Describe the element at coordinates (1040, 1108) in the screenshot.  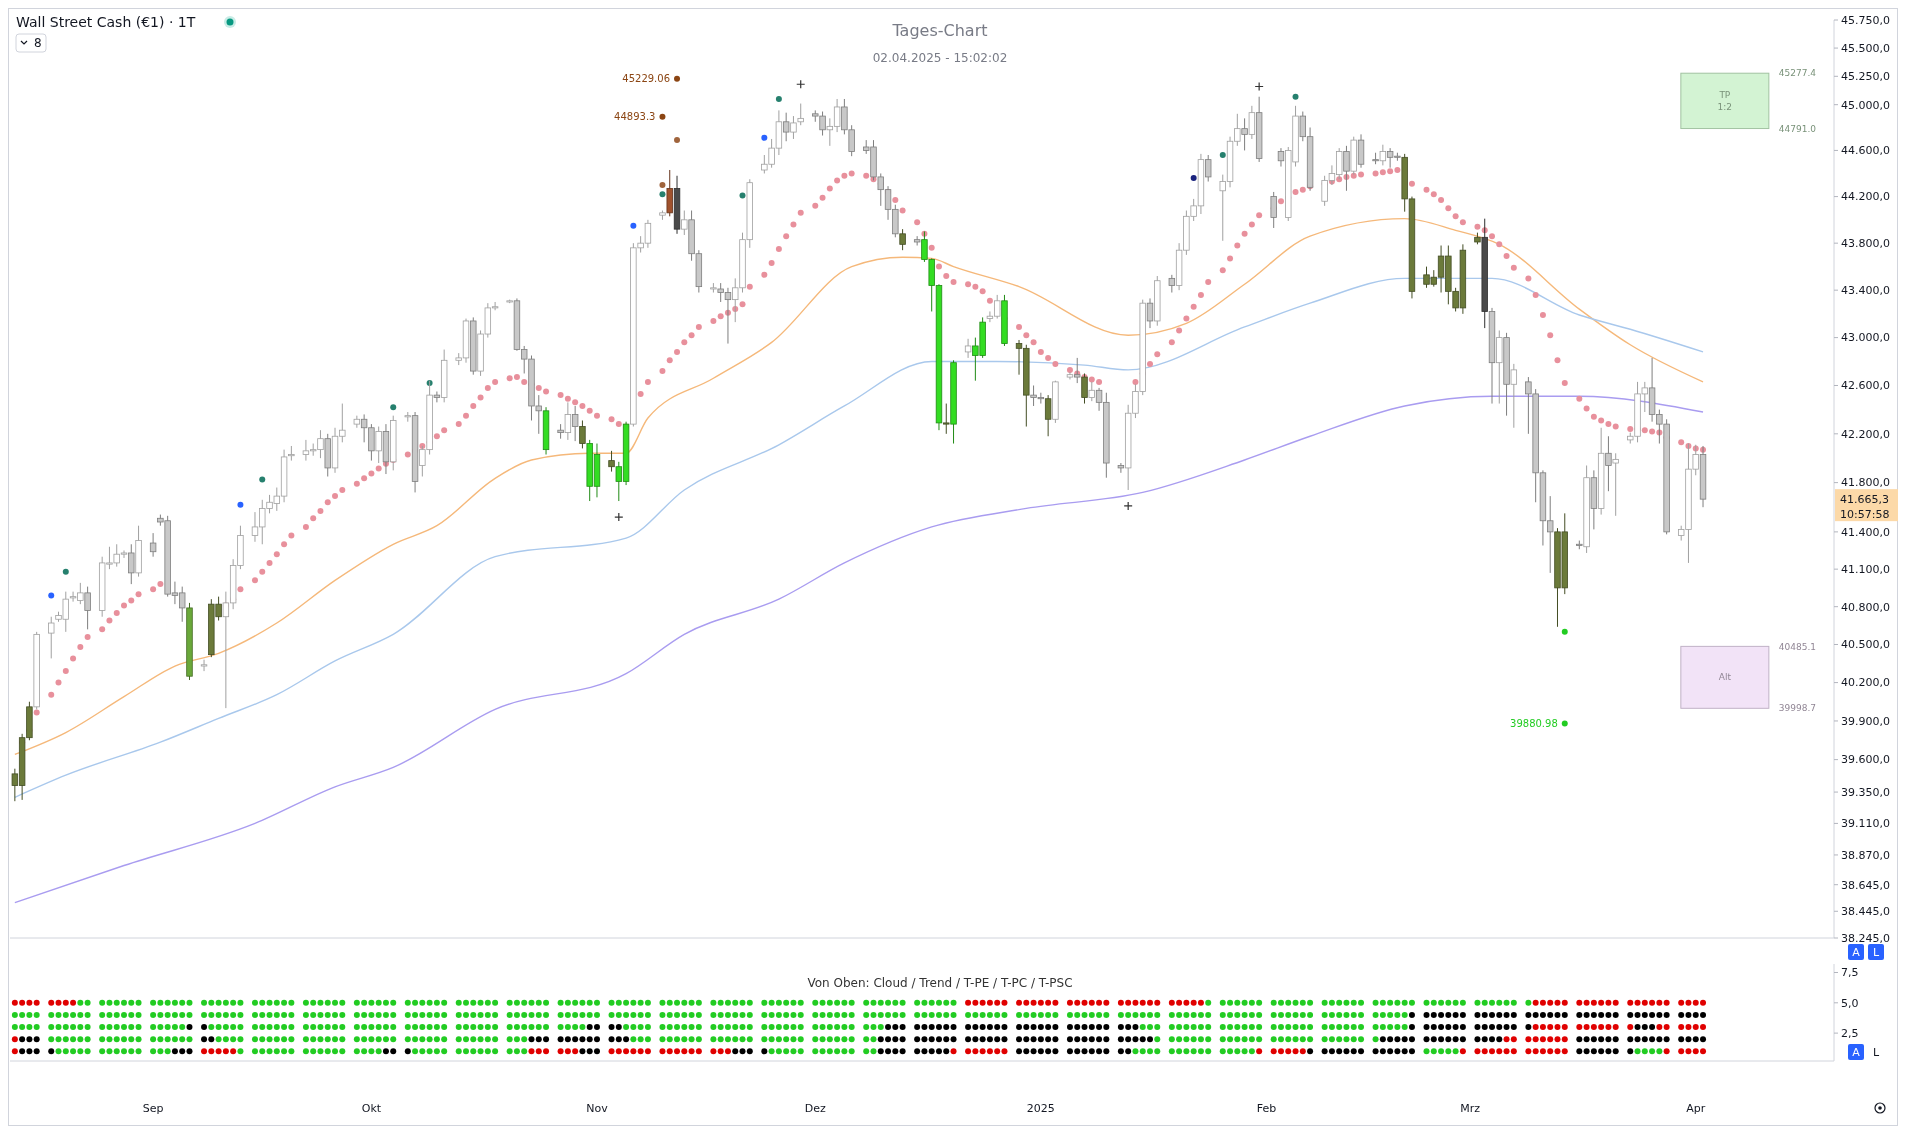
I see `x-tick-label: 2025` at that location.